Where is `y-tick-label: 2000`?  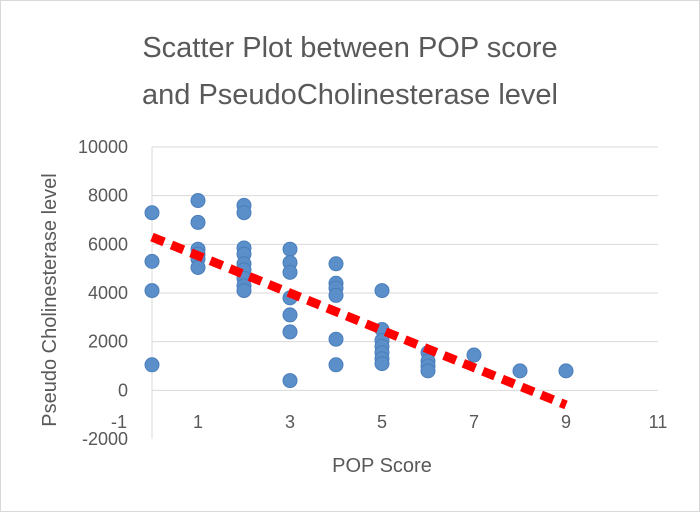 y-tick-label: 2000 is located at coordinates (108, 342).